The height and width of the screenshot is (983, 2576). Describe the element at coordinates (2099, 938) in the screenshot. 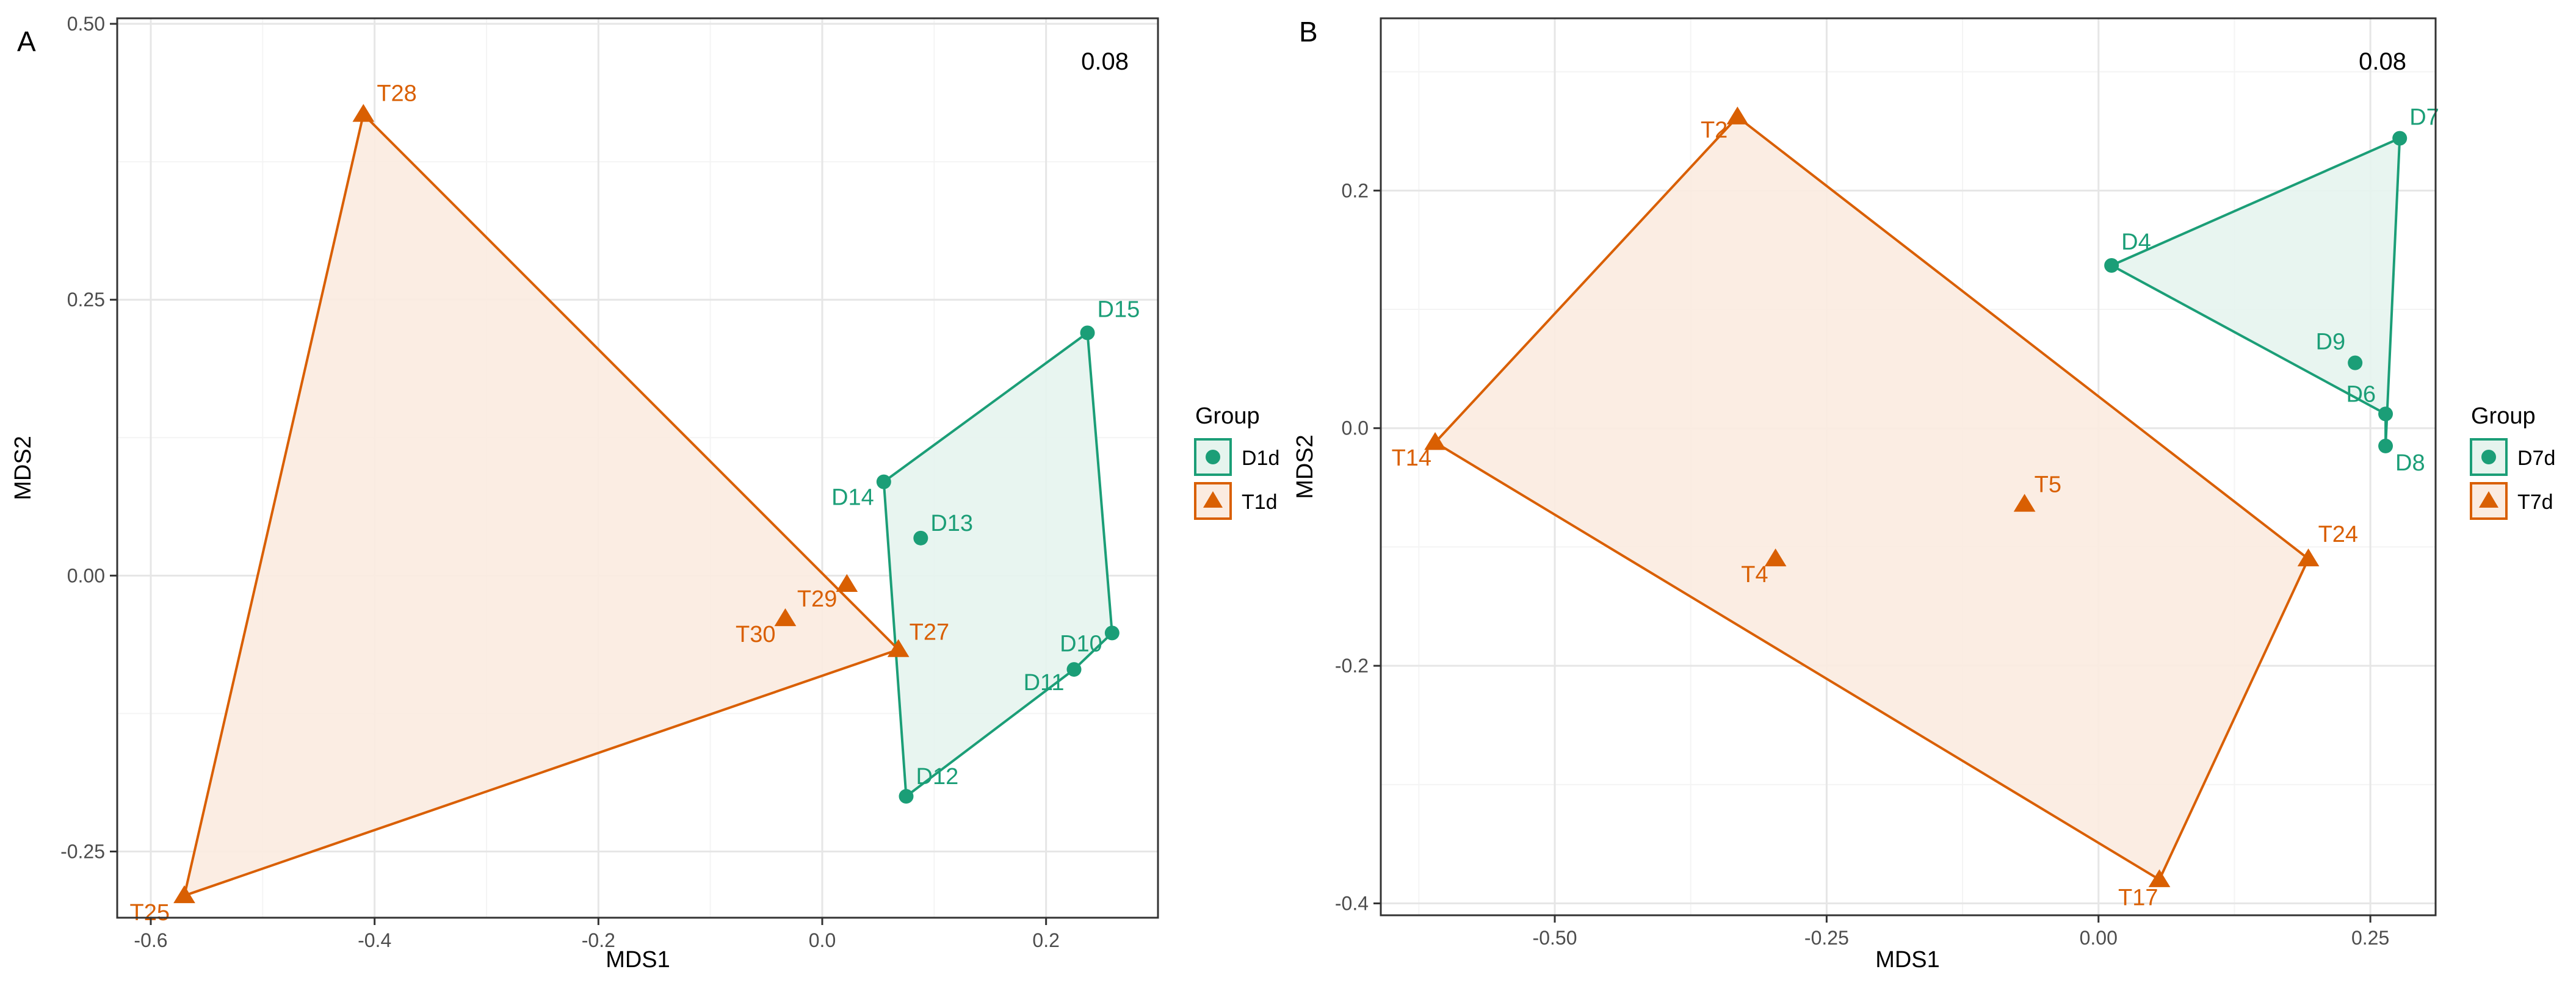

I see `x-tick-label: 0.00` at that location.